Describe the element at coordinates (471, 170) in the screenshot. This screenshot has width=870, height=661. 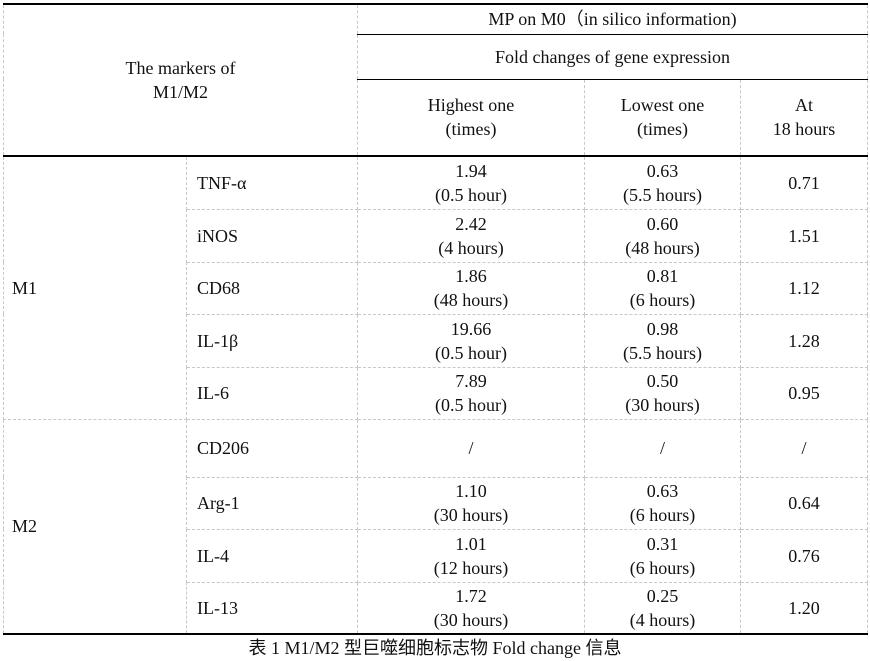
I see `highest-value: 1.94` at that location.